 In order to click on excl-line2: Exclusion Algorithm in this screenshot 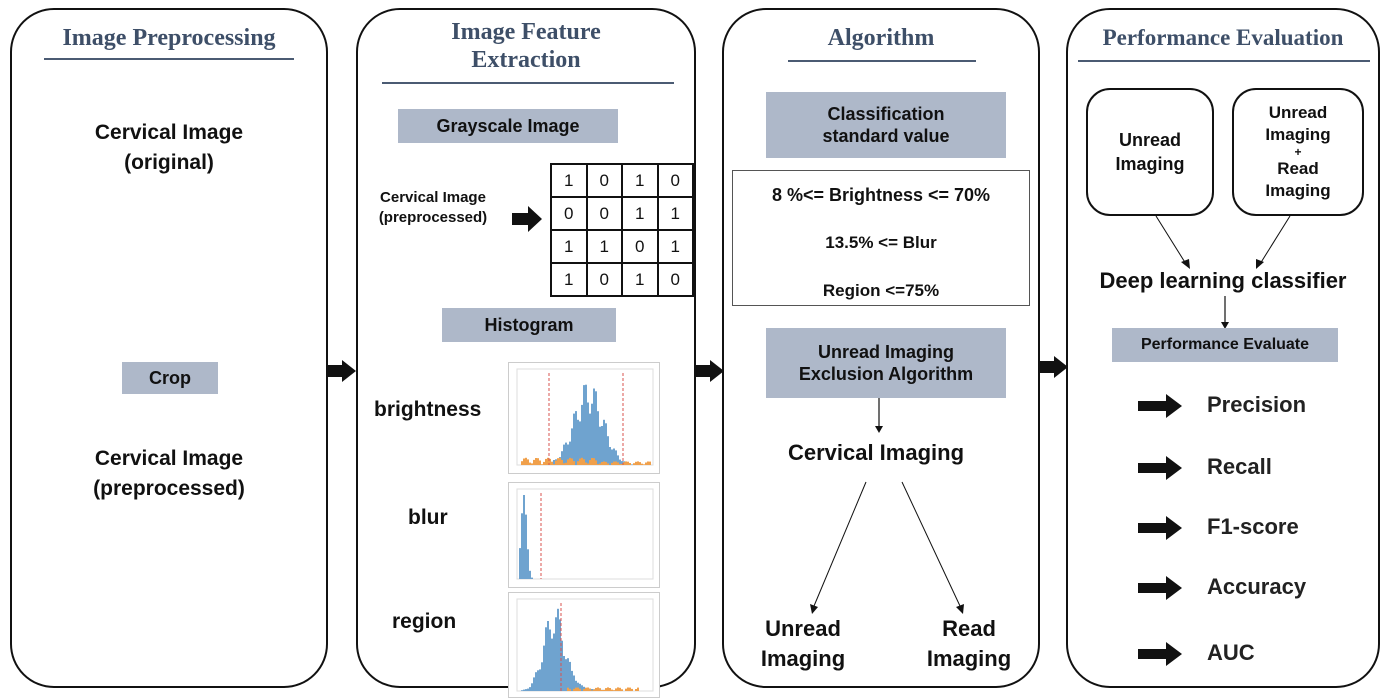, I will do `click(886, 374)`.